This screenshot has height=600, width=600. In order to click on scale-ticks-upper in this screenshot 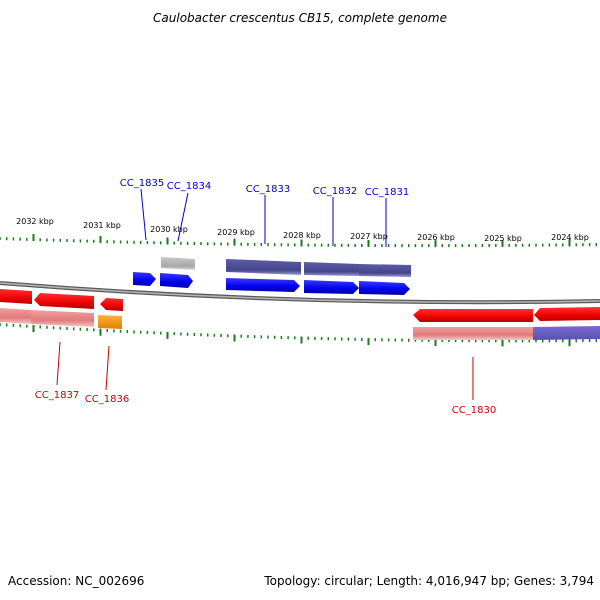, I will do `click(299, 241)`.